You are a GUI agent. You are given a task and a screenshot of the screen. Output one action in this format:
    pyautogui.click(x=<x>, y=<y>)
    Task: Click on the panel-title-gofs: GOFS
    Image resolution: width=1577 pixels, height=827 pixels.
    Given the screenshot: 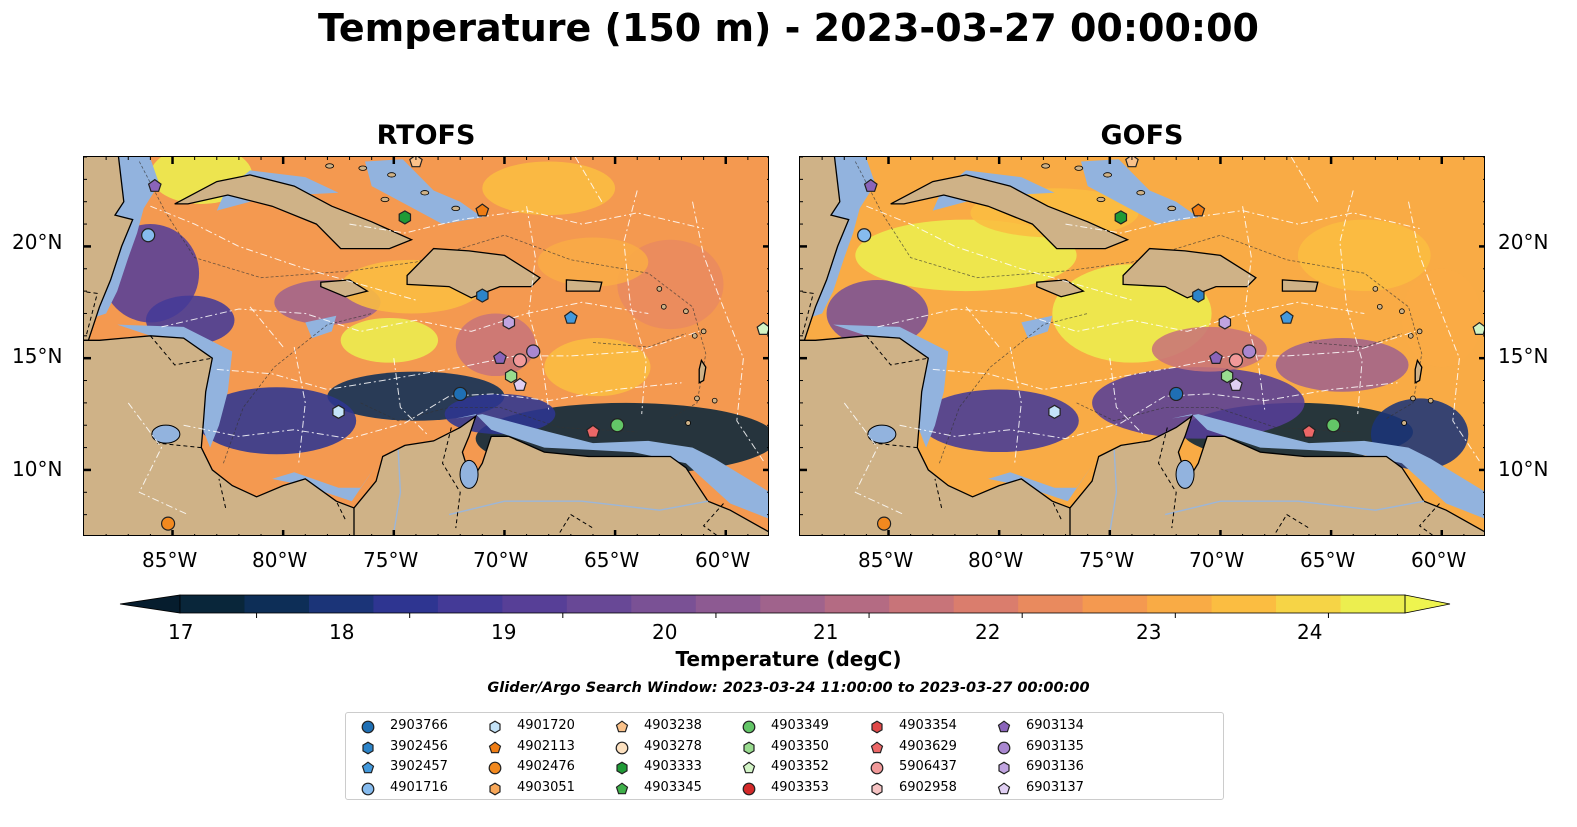 What is the action you would take?
    pyautogui.click(x=1142, y=135)
    